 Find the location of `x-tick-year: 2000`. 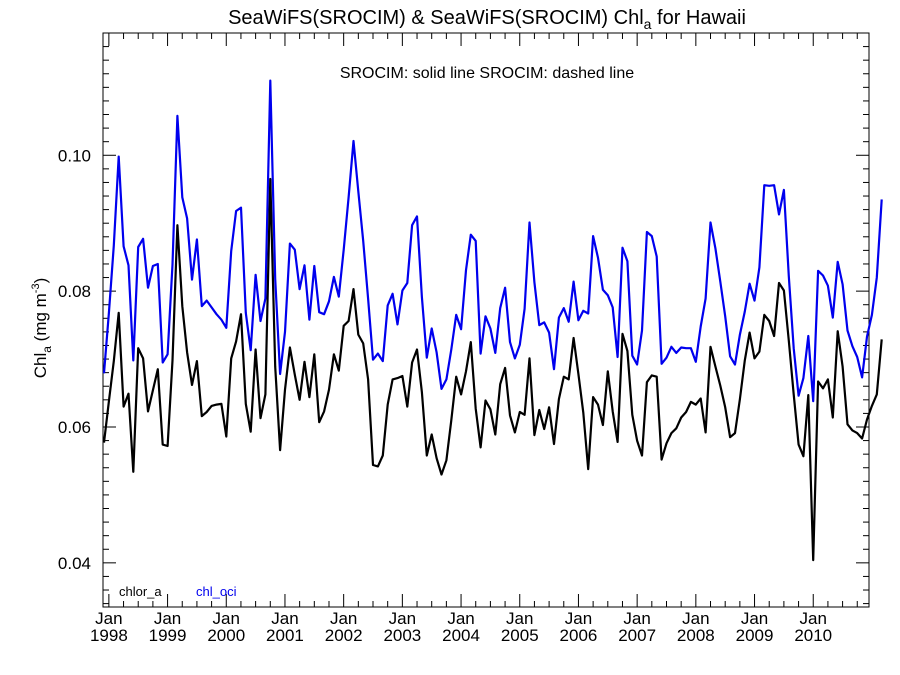

x-tick-year: 2000 is located at coordinates (226, 635).